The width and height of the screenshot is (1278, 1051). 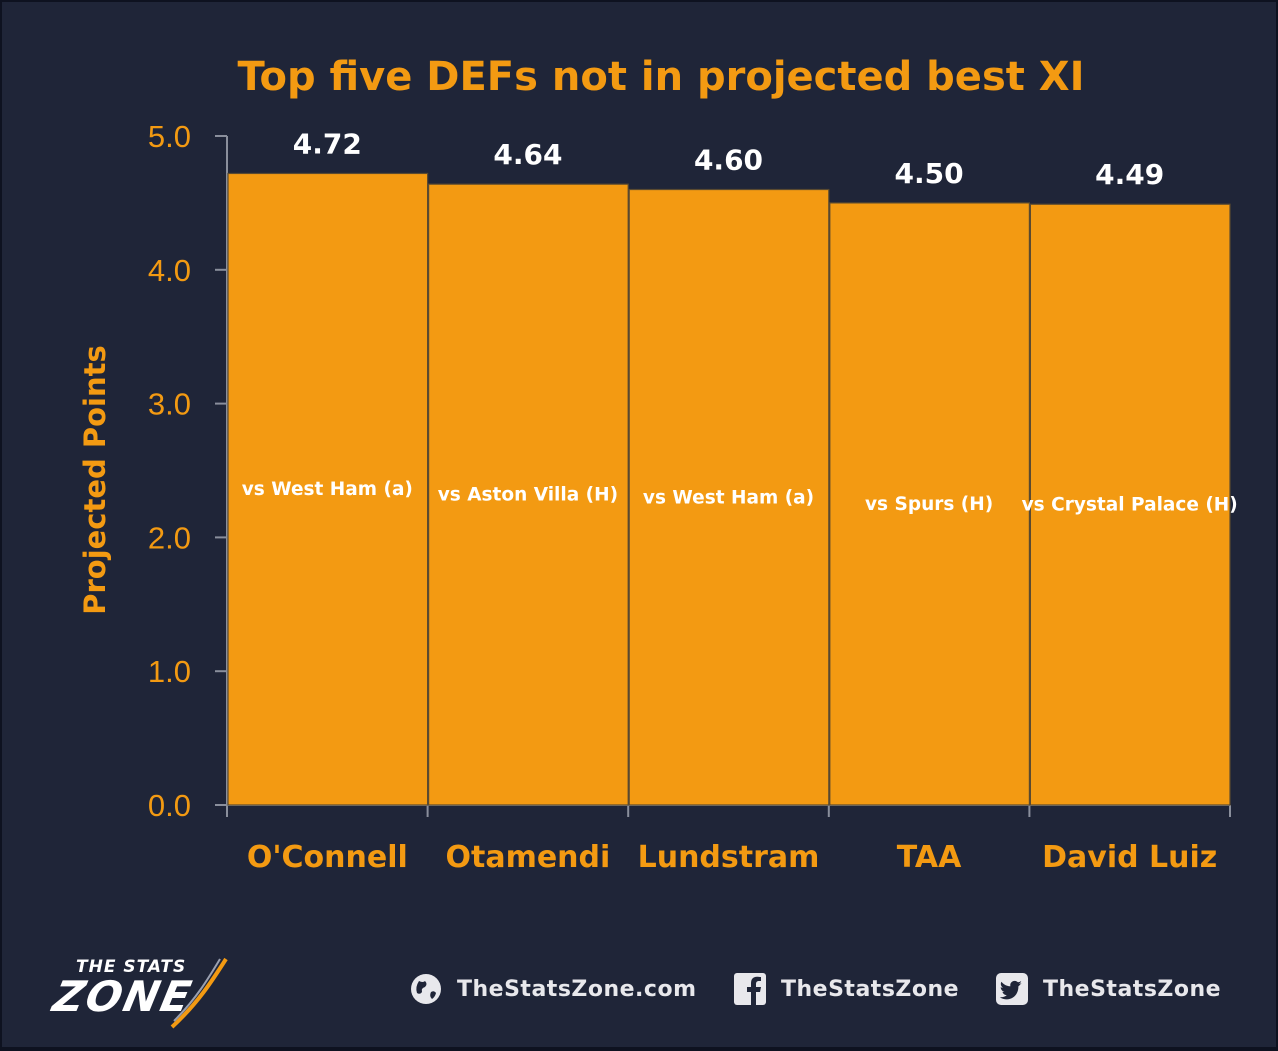 What do you see at coordinates (1012, 989) in the screenshot?
I see `twitter-icon` at bounding box center [1012, 989].